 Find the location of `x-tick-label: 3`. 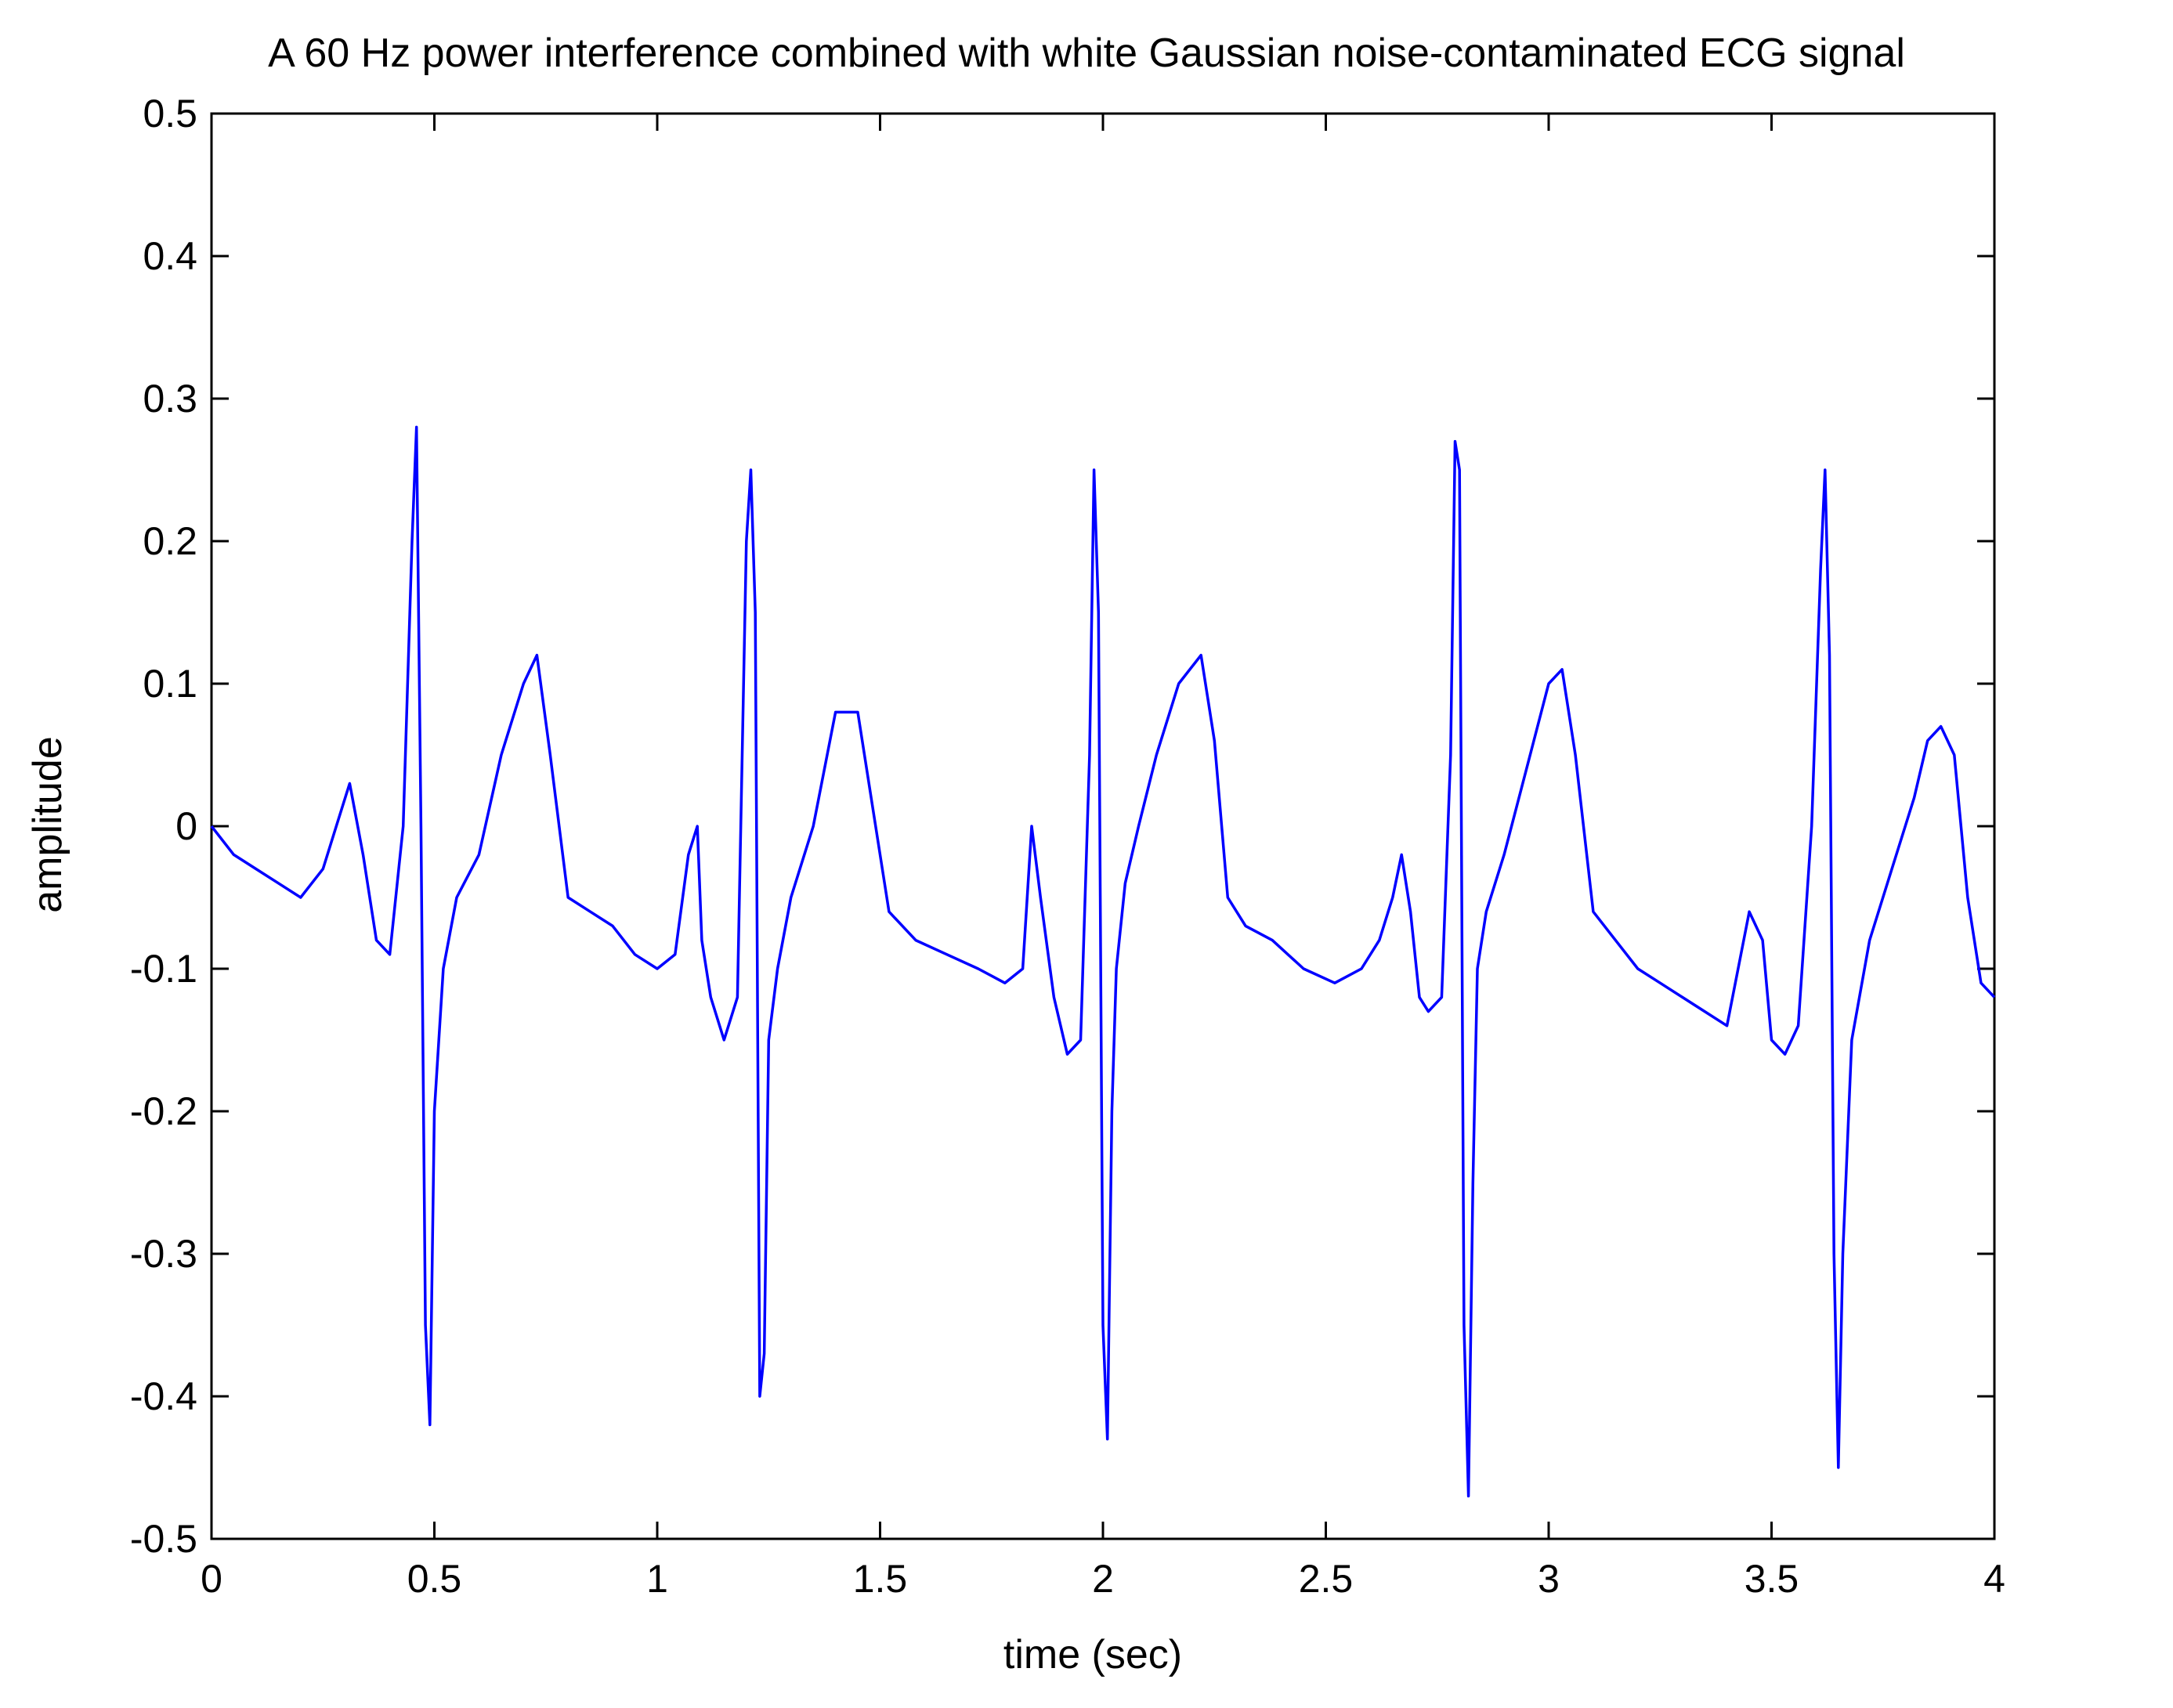

x-tick-label: 3 is located at coordinates (1549, 1579).